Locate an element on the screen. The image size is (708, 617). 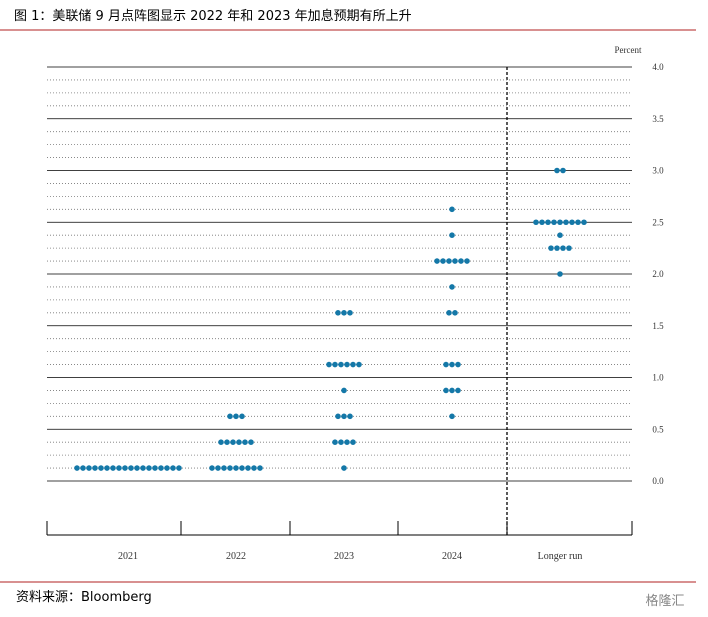
chart-title: 图 1：美联储 9 月点阵图显示 2022 年和 2023 年加息预期有所上升 is located at coordinates (213, 16).